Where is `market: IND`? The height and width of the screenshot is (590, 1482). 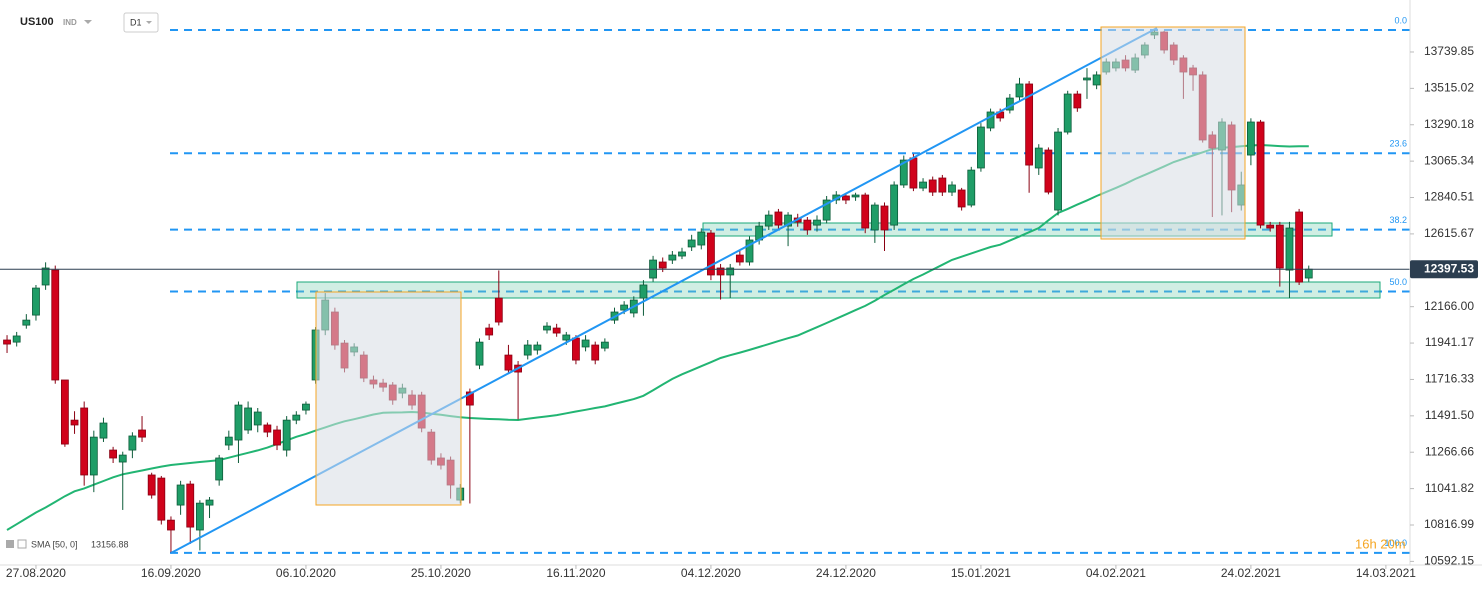
market: IND is located at coordinates (70, 22).